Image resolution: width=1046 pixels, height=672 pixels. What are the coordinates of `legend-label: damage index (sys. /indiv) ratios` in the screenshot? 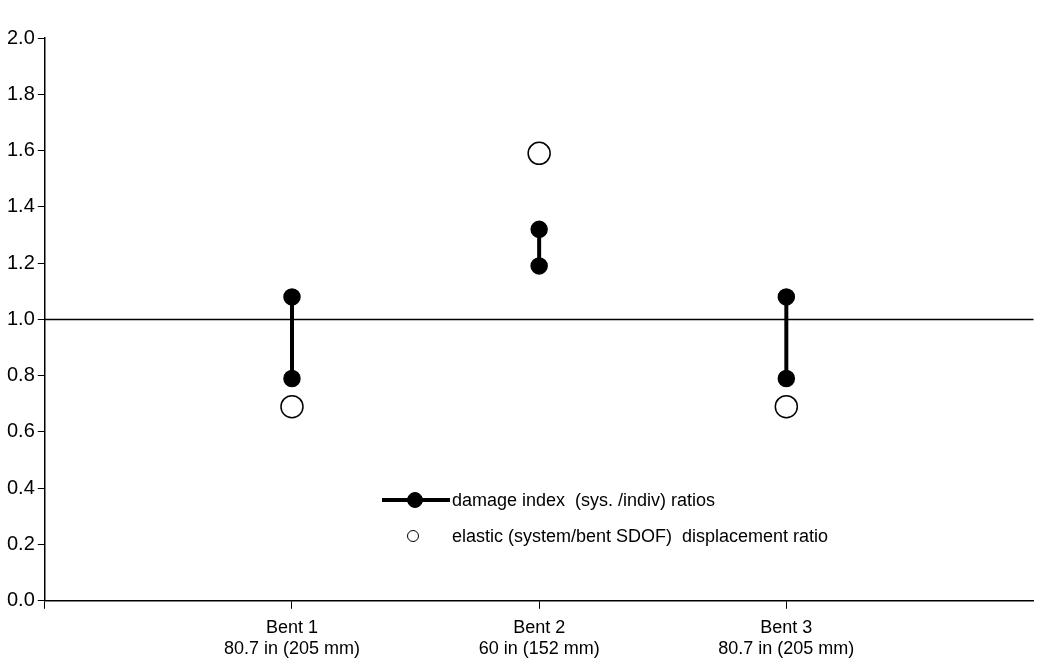 It's located at (584, 500).